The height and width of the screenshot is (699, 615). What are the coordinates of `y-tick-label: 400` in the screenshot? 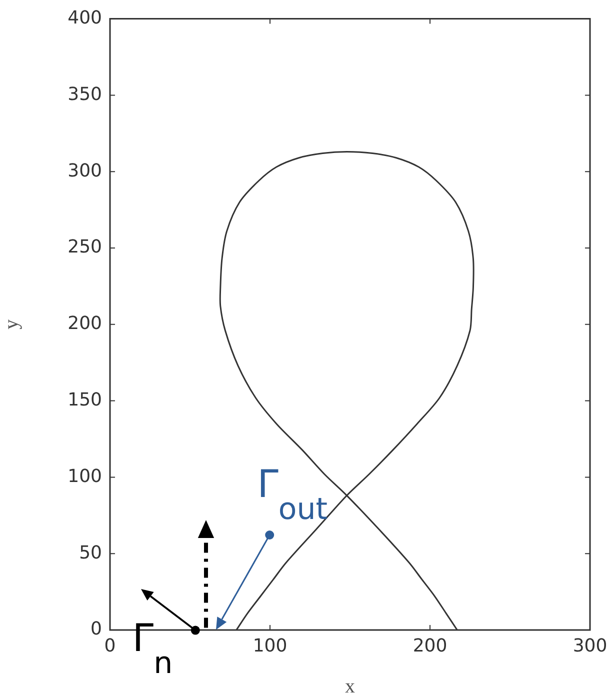 It's located at (85, 17).